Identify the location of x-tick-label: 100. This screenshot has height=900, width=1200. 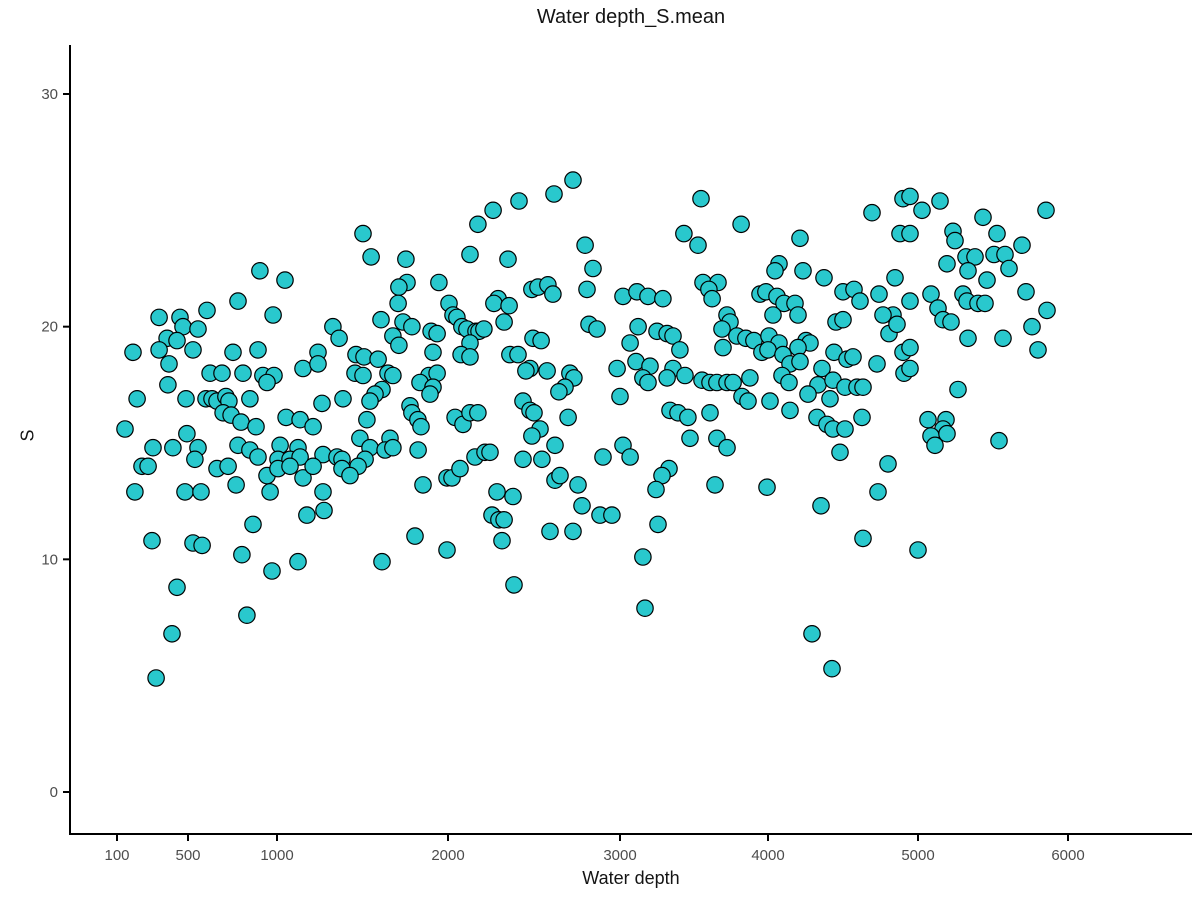
(116, 855).